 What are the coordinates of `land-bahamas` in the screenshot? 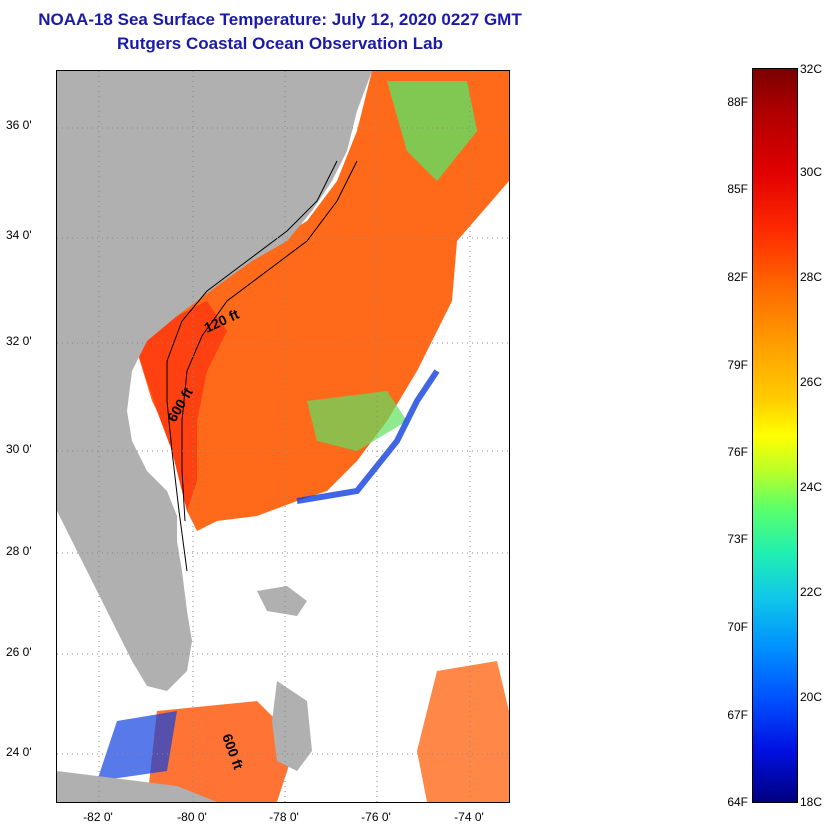 It's located at (282, 601).